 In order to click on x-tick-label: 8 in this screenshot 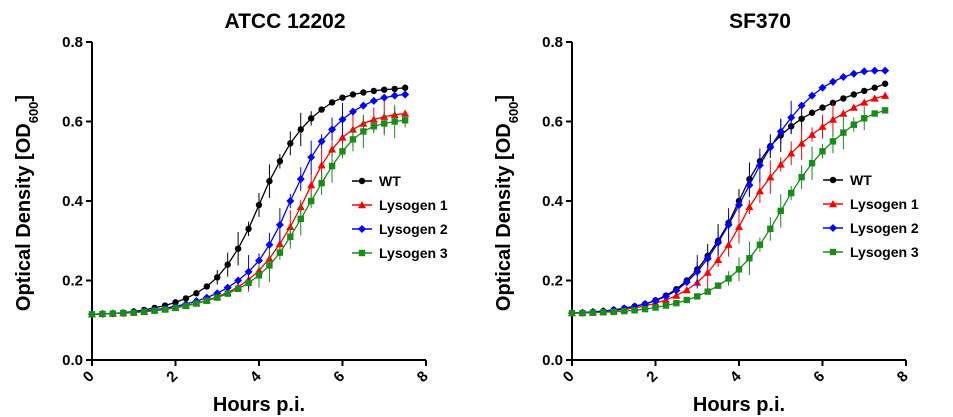, I will do `click(903, 377)`.